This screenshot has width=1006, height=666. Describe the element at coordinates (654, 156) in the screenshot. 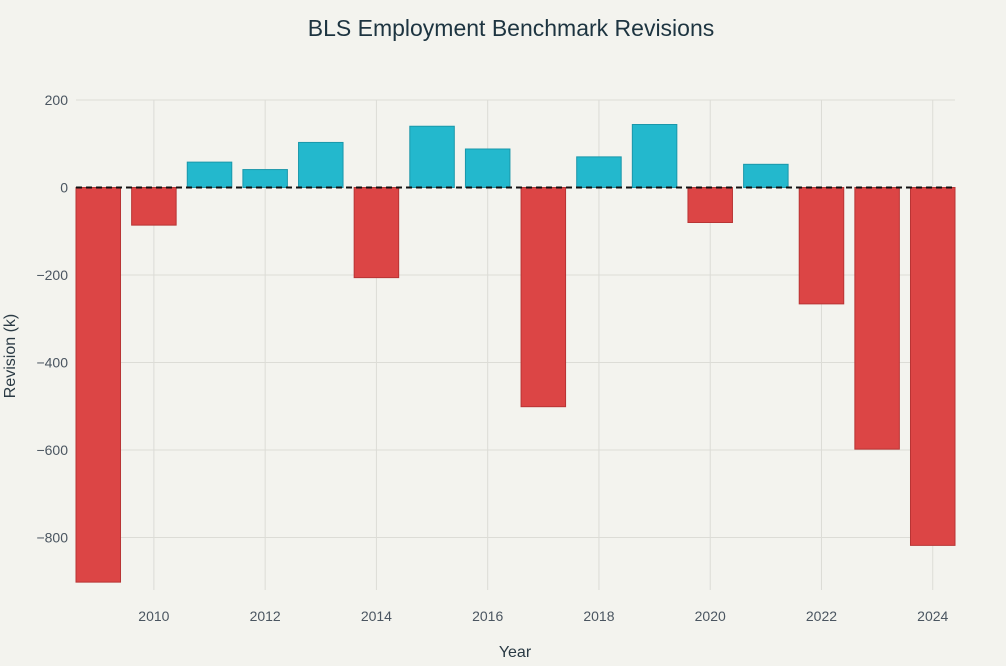

I see `bar-2019` at that location.